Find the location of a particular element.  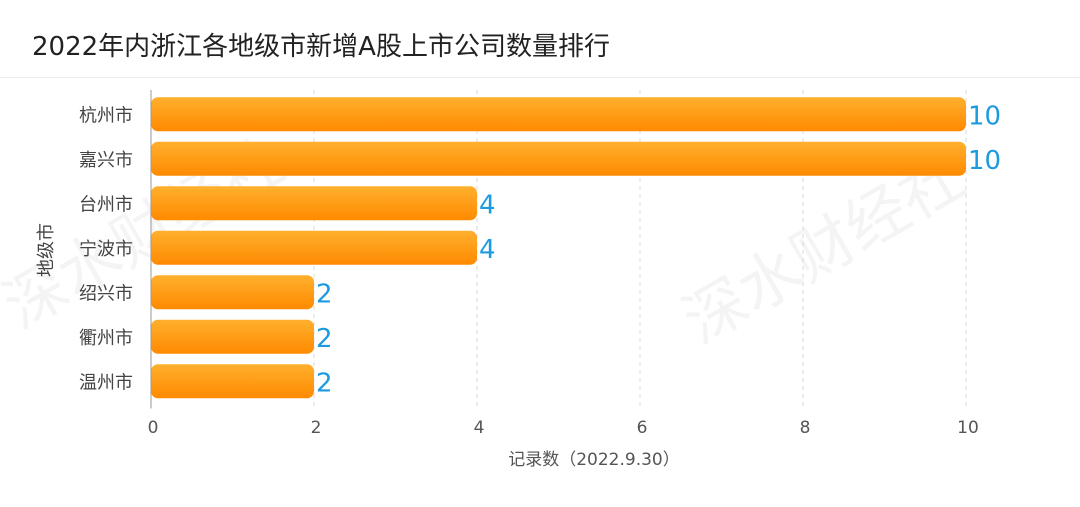

title-divider is located at coordinates (540, 77).